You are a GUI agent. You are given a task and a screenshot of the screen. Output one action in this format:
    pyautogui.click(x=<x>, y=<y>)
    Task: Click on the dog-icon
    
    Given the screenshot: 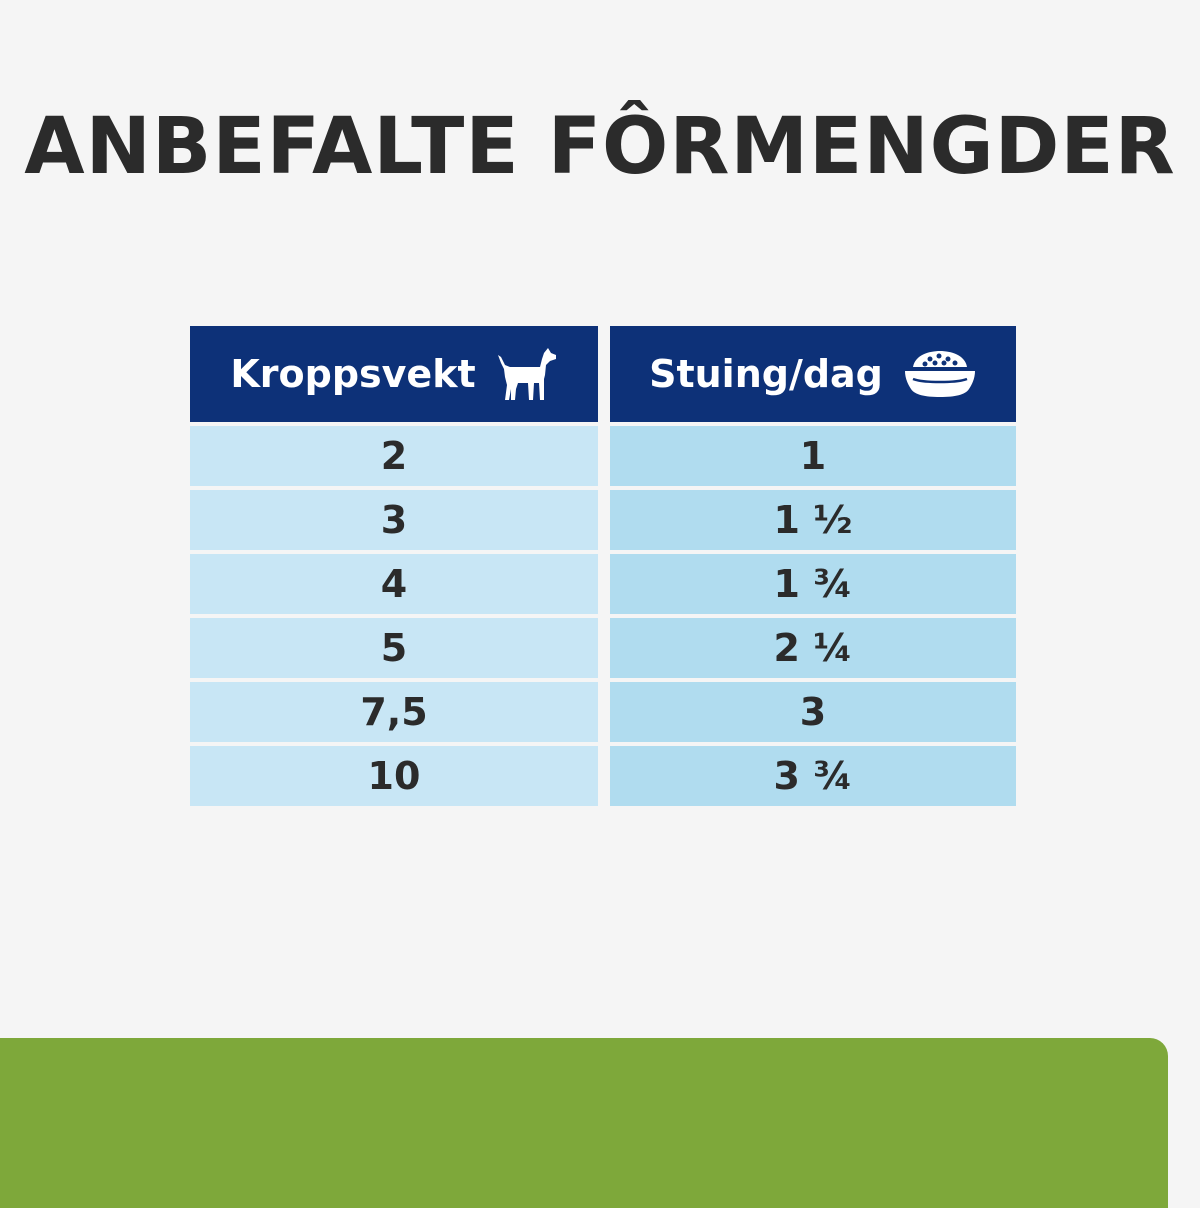 What is the action you would take?
    pyautogui.click(x=527, y=374)
    